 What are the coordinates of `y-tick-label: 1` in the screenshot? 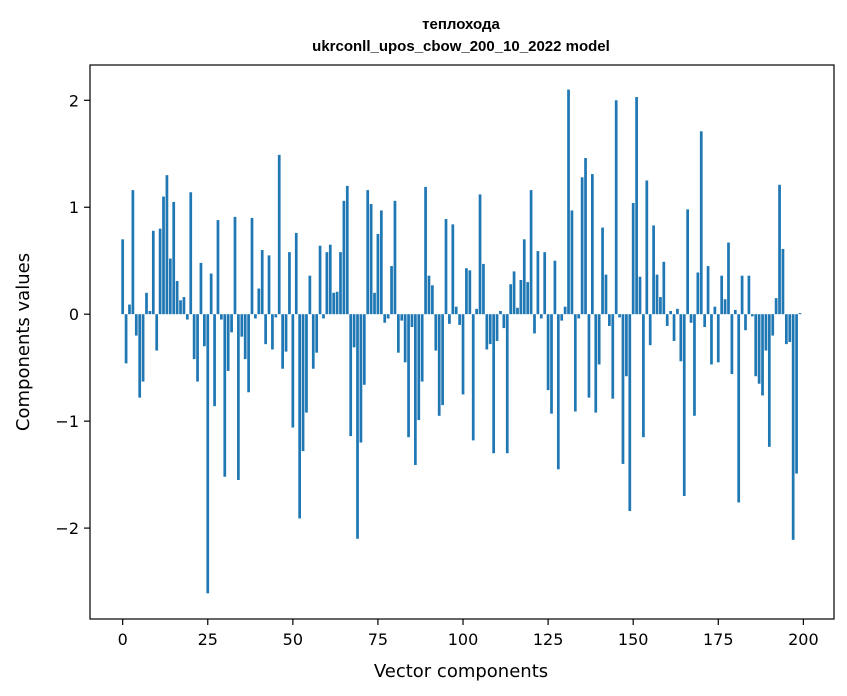 It's located at (74, 207).